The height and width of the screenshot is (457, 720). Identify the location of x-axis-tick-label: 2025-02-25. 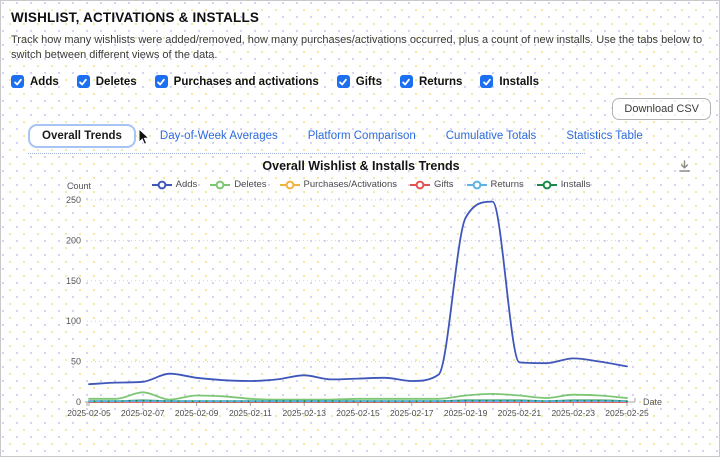
(627, 413).